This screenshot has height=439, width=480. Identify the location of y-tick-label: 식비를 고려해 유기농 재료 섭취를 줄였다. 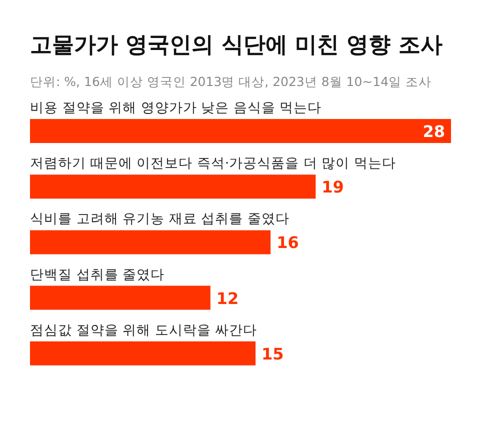
(160, 219).